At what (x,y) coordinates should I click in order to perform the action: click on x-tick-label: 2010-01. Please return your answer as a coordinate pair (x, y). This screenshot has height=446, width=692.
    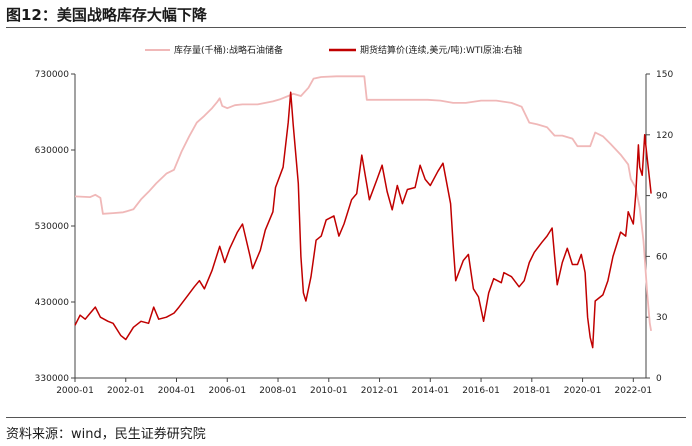
    Looking at the image, I should click on (329, 391).